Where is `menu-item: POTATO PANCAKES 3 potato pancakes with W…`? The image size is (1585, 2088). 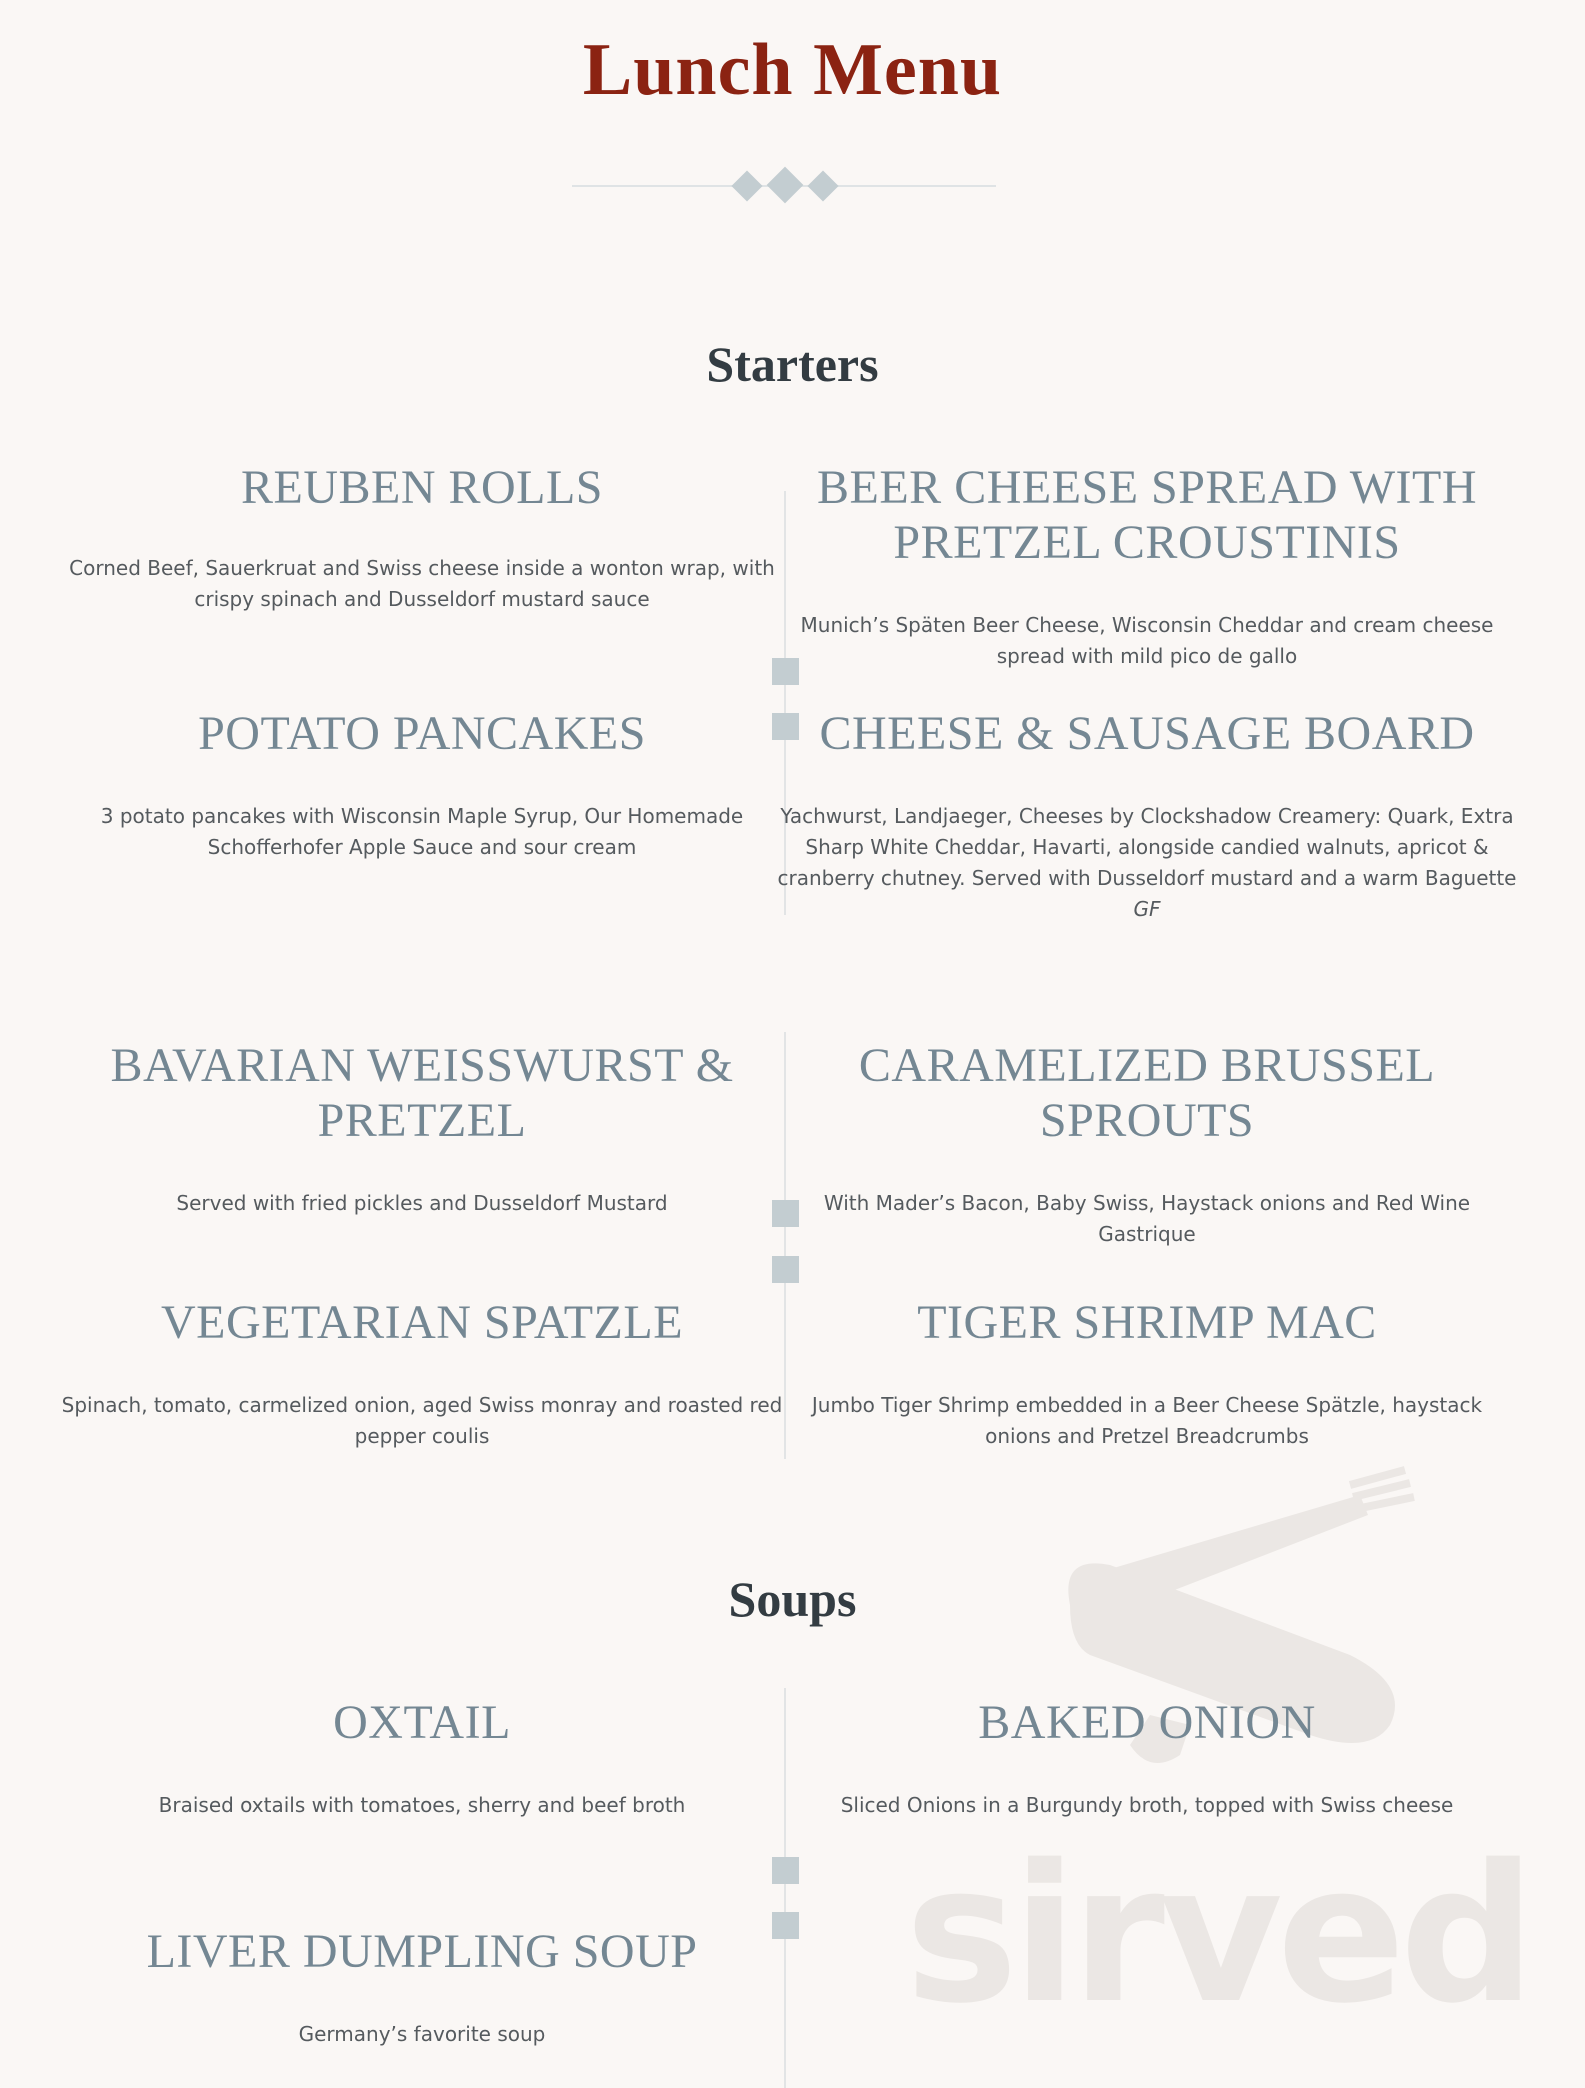
menu-item: POTATO PANCAKES 3 potato pancakes with W… is located at coordinates (422, 784).